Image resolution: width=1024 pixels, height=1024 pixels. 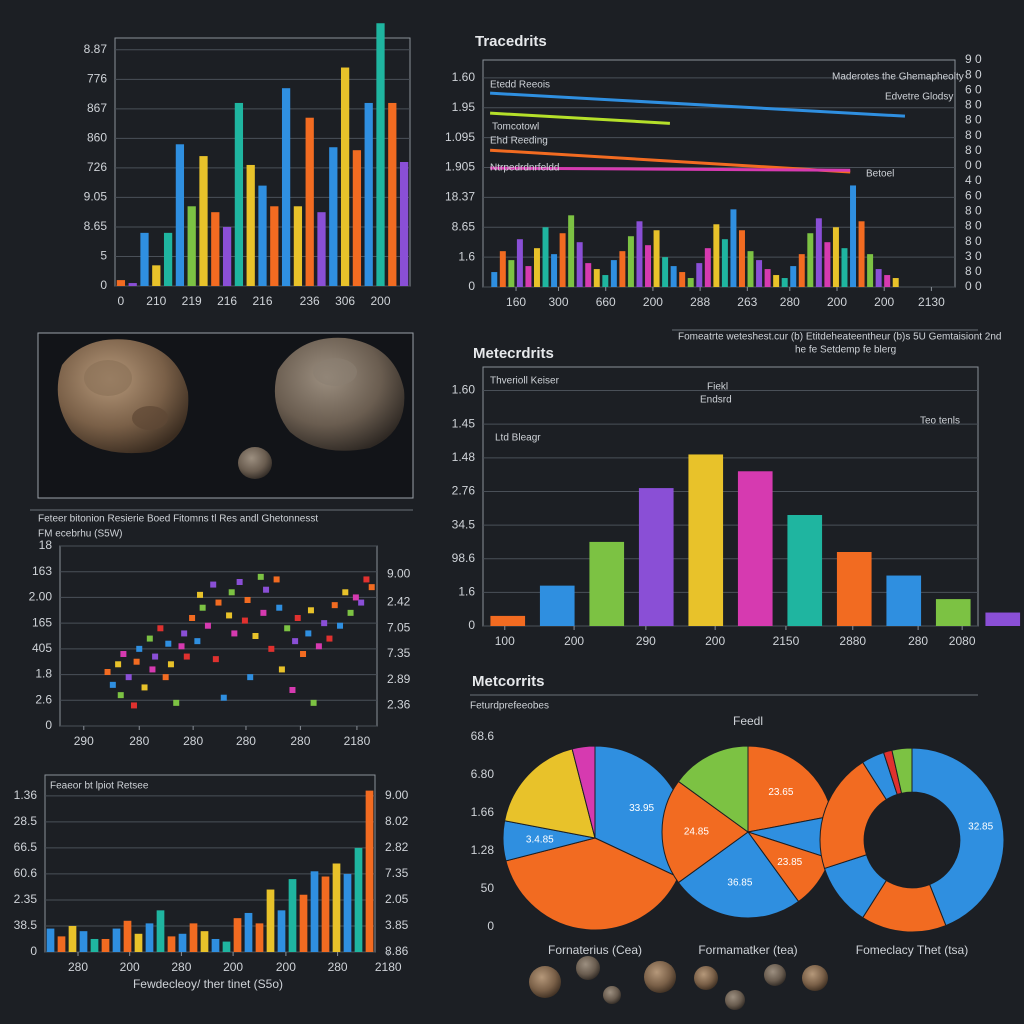 What do you see at coordinates (524, 168) in the screenshot?
I see `series-label: Ntrpedrdnrfeldd` at bounding box center [524, 168].